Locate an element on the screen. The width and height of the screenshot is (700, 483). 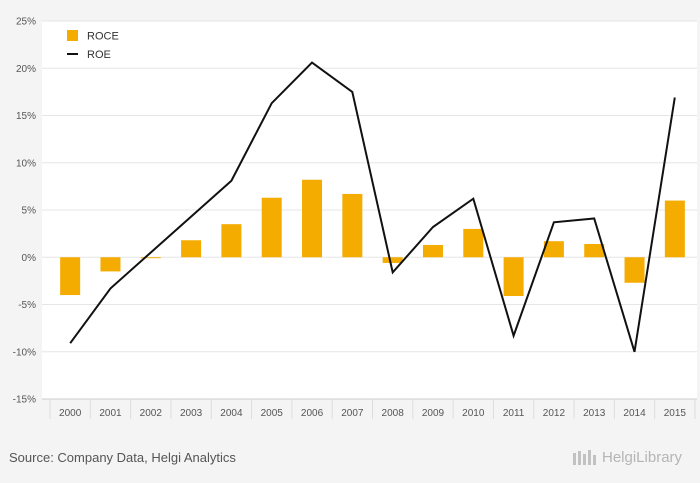
library-icon is located at coordinates (584, 457).